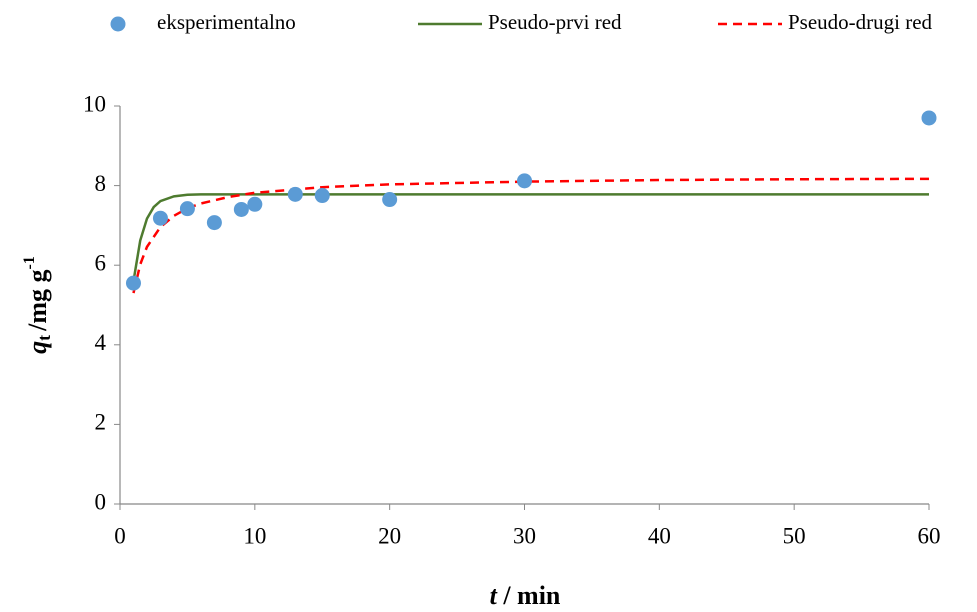  What do you see at coordinates (101, 183) in the screenshot?
I see `y-tick-label: 8` at bounding box center [101, 183].